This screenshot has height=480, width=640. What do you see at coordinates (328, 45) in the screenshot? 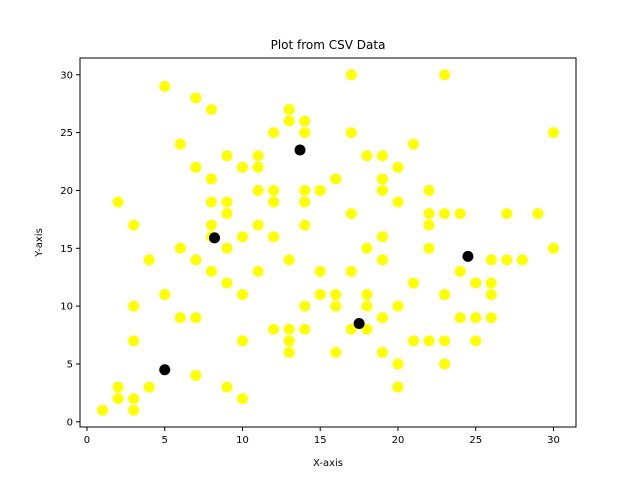
I see `chart-title: Plot from CSV Data` at bounding box center [328, 45].